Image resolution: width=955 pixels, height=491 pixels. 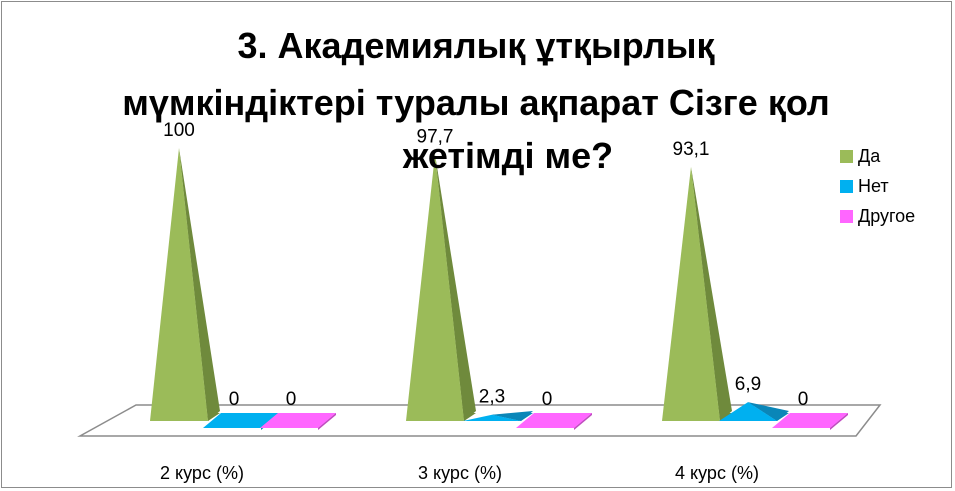 I want to click on data-label: 97,7, so click(x=435, y=136).